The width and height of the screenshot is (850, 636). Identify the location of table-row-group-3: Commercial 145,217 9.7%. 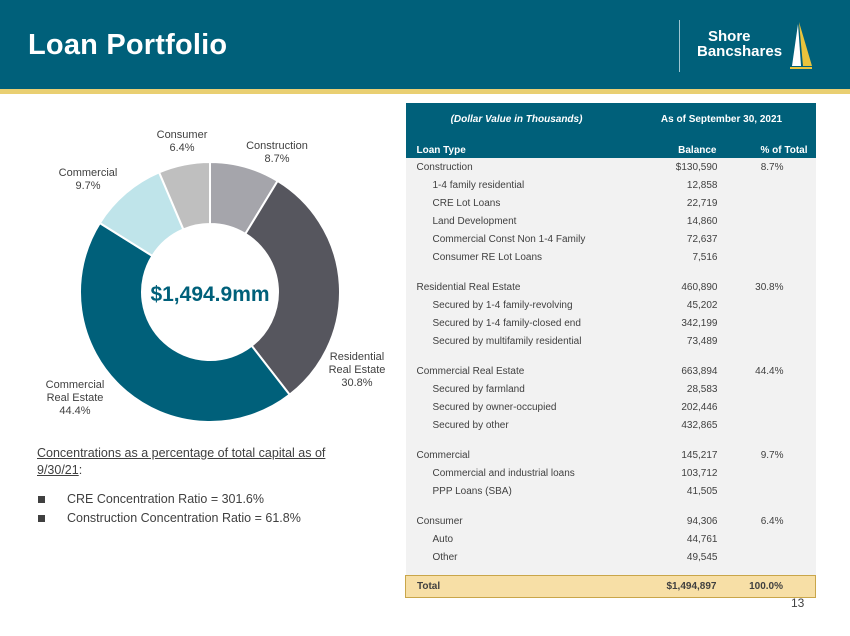
(610, 455).